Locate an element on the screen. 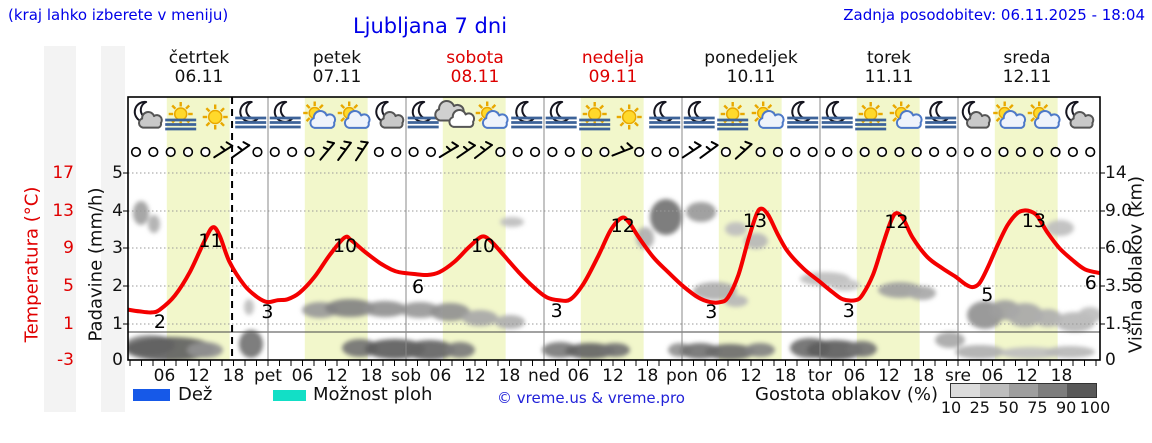 Image resolution: width=1152 pixels, height=443 pixels. cloud-scale-value-50: 50 is located at coordinates (1008, 407).